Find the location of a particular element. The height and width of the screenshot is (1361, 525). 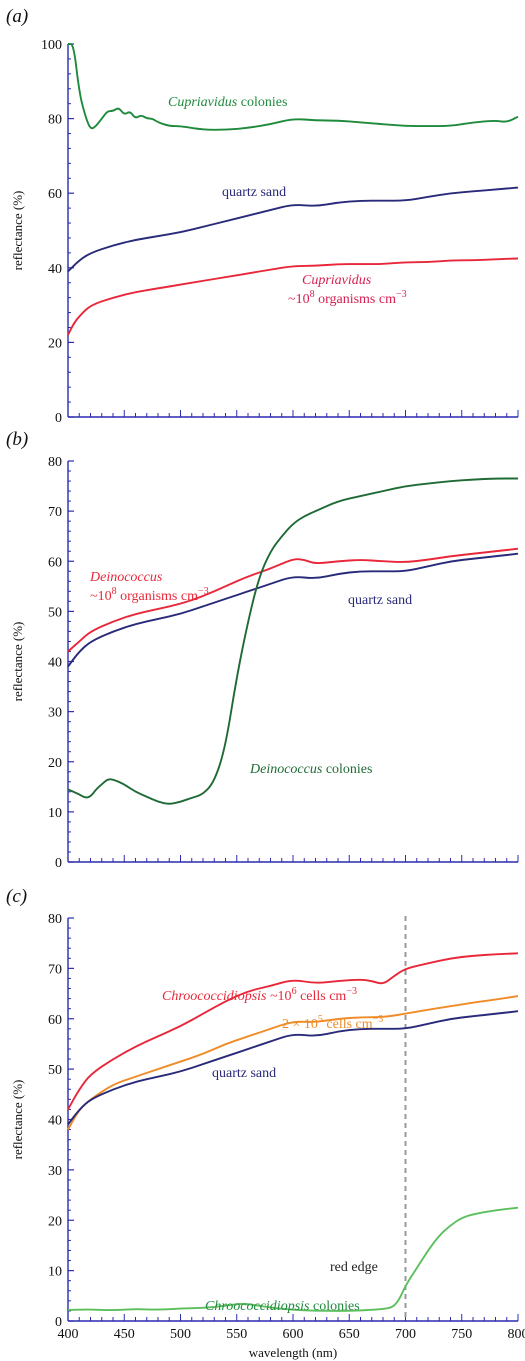

annotation-red-edge: red edge is located at coordinates (354, 1267).